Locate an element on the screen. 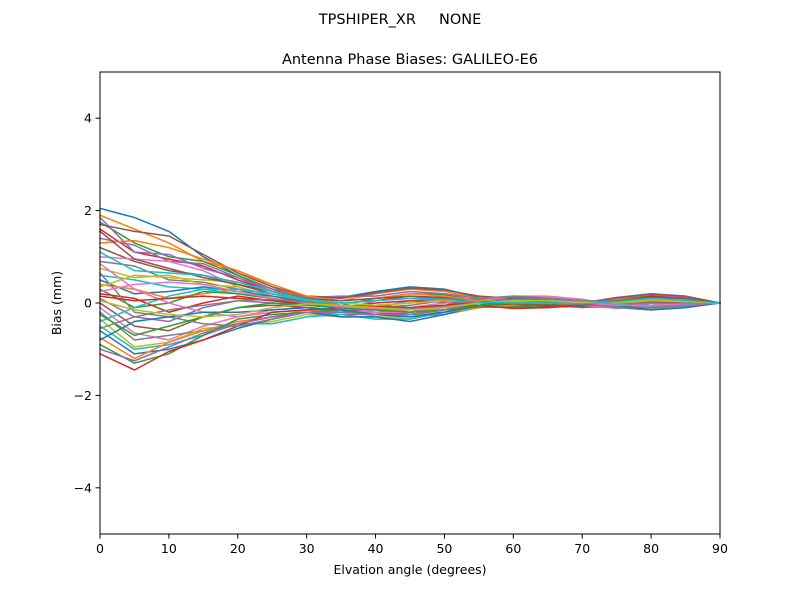 The image size is (800, 600). chart-suptitle: TPSHIPER_XR NONE is located at coordinates (400, 20).